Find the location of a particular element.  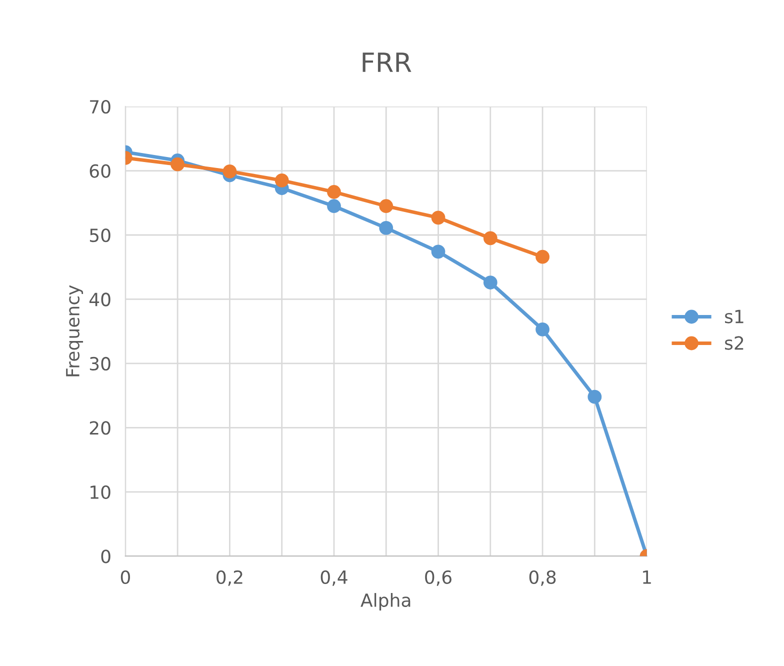

y-tick-label: 20 is located at coordinates (100, 428).